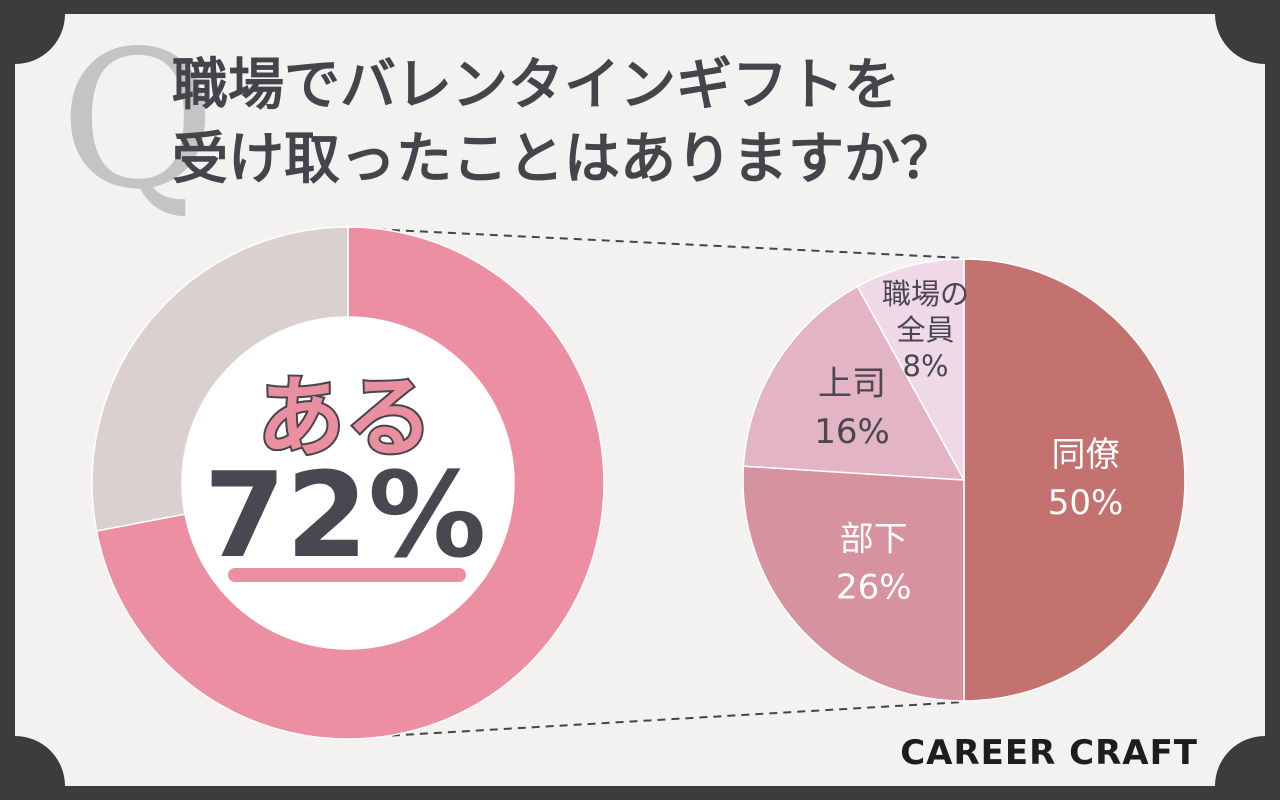 The height and width of the screenshot is (800, 1280). Describe the element at coordinates (874, 588) in the screenshot. I see `pie-value-label-1: 26%` at that location.